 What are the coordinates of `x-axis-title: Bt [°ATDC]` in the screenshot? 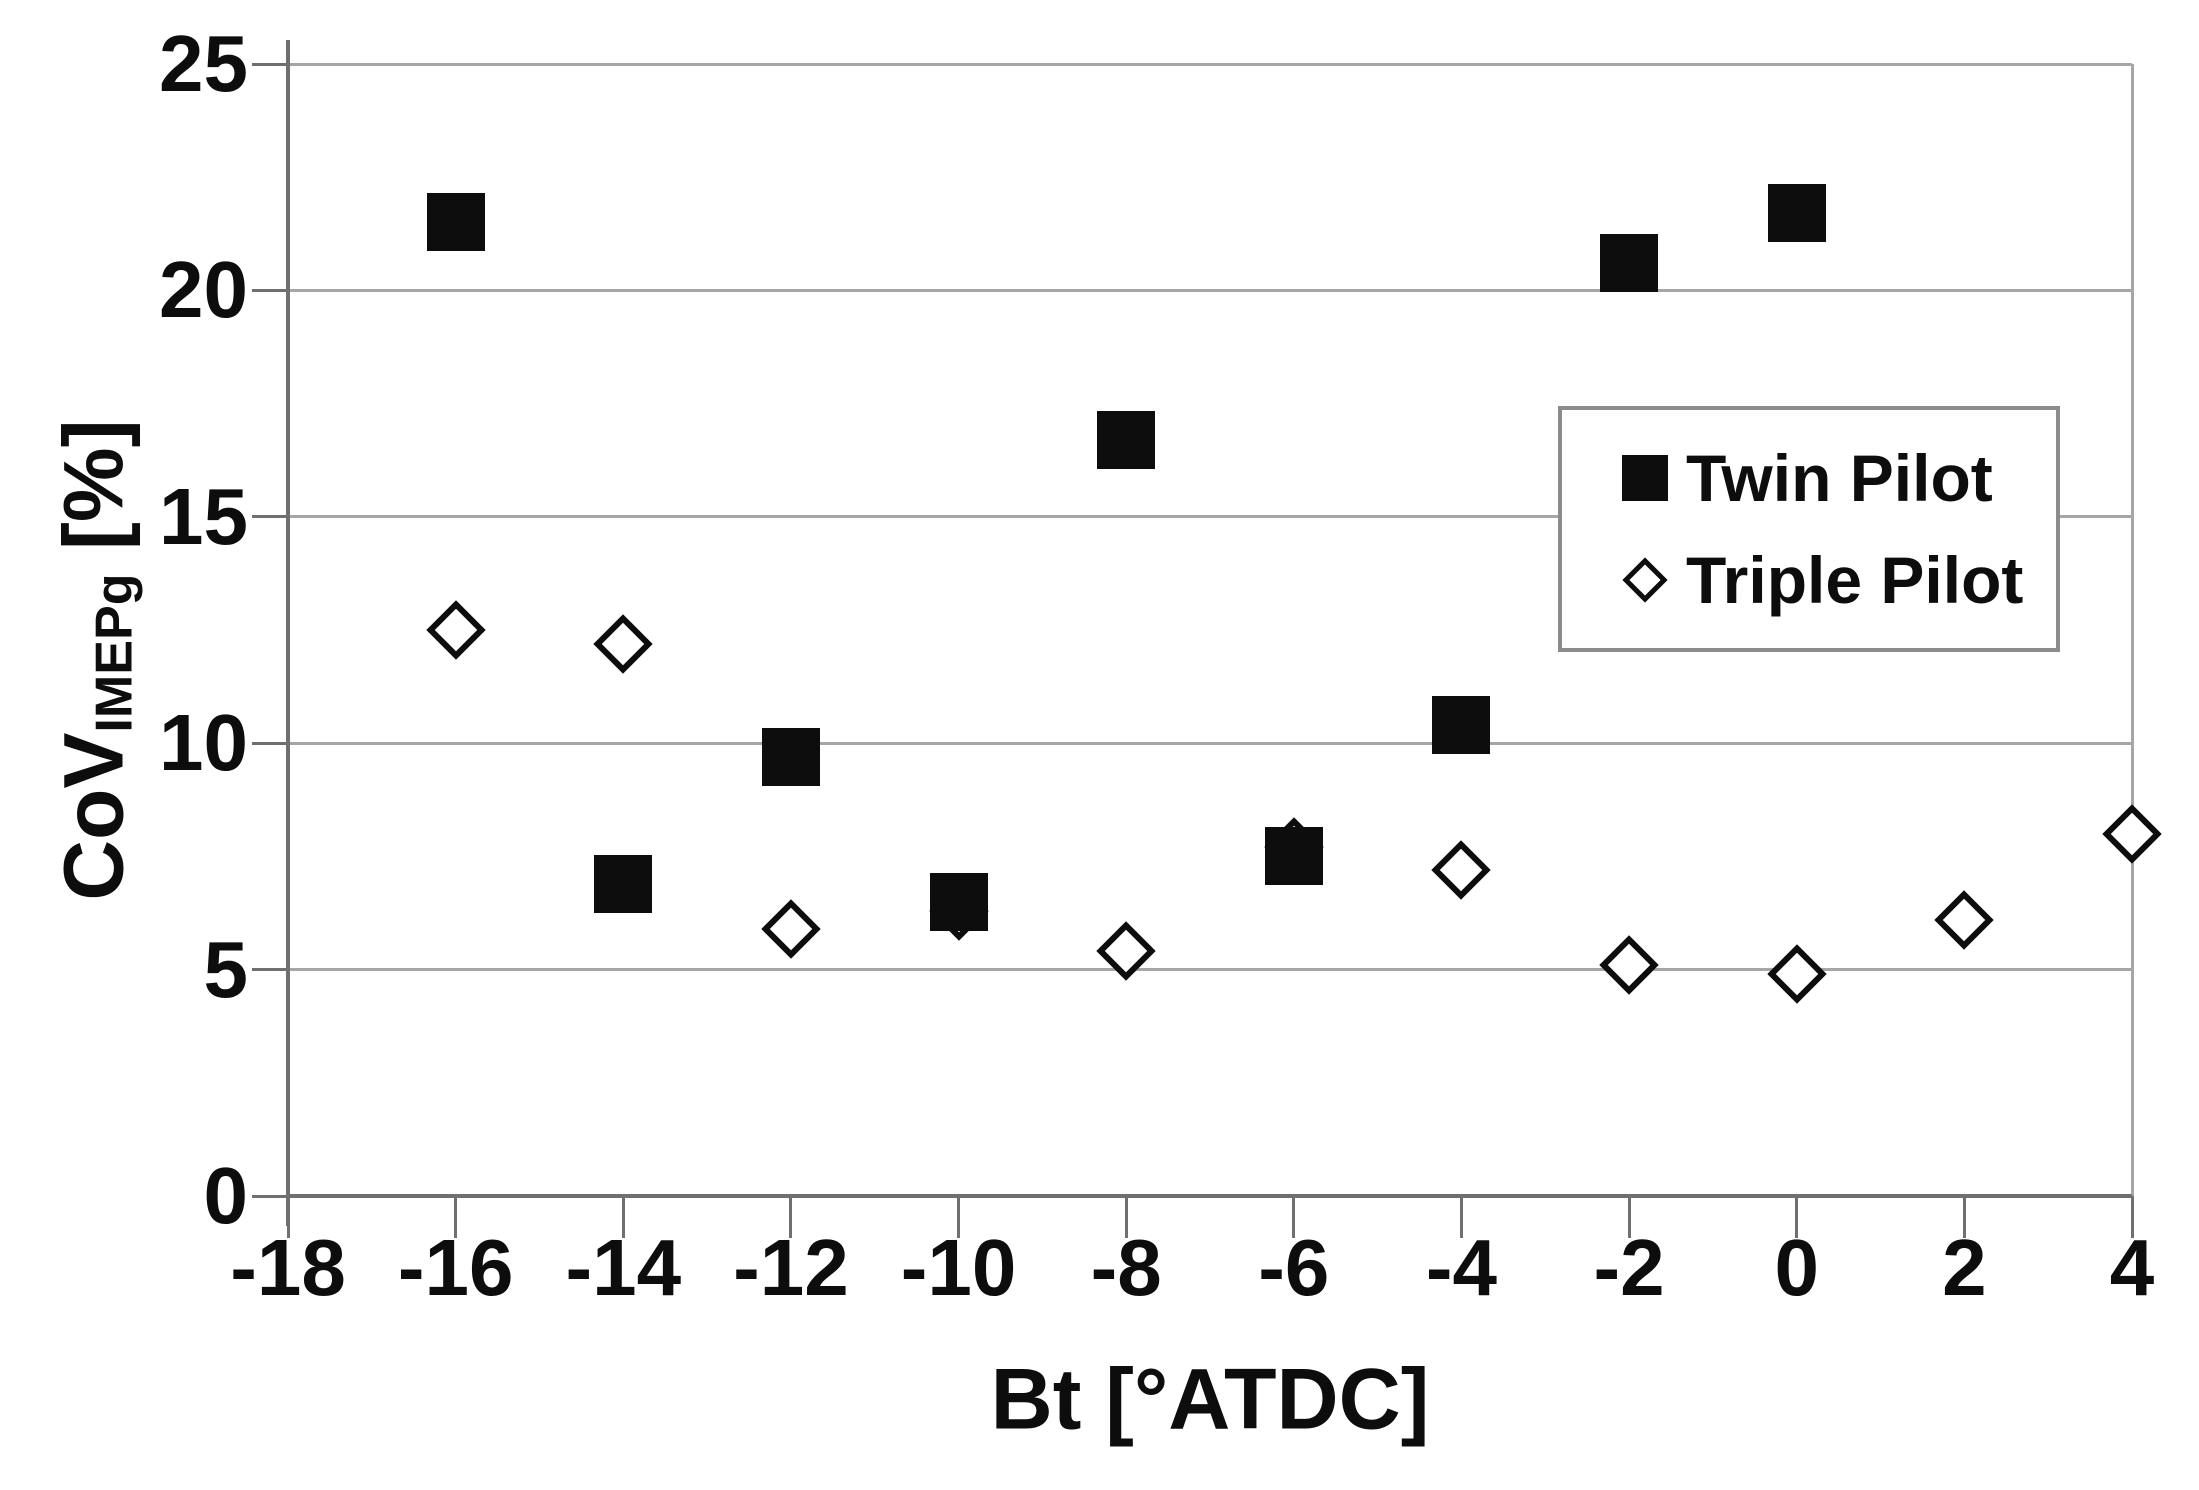 It's located at (1210, 1399).